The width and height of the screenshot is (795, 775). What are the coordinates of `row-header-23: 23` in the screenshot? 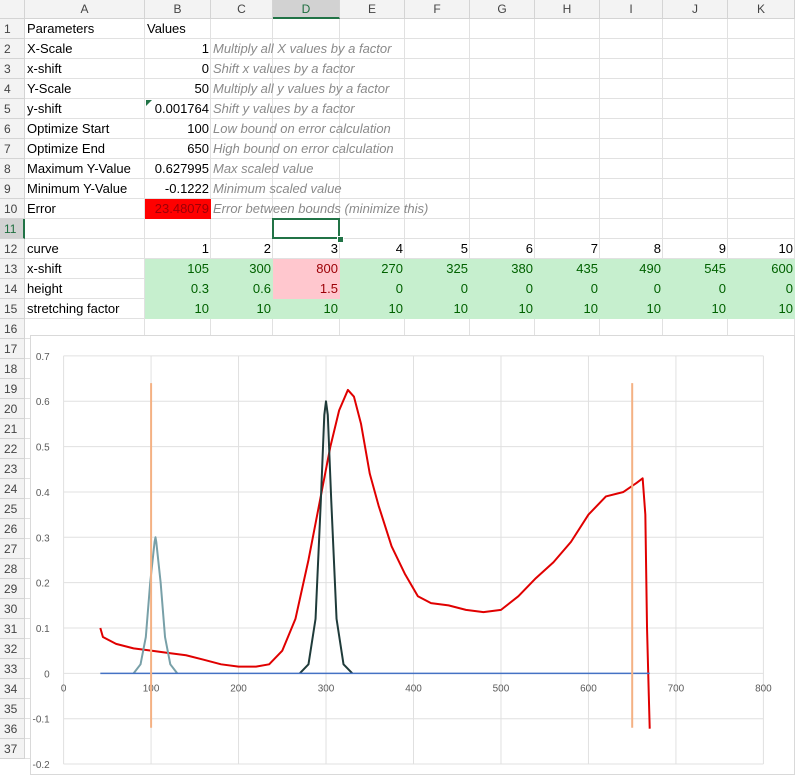 It's located at (12, 469).